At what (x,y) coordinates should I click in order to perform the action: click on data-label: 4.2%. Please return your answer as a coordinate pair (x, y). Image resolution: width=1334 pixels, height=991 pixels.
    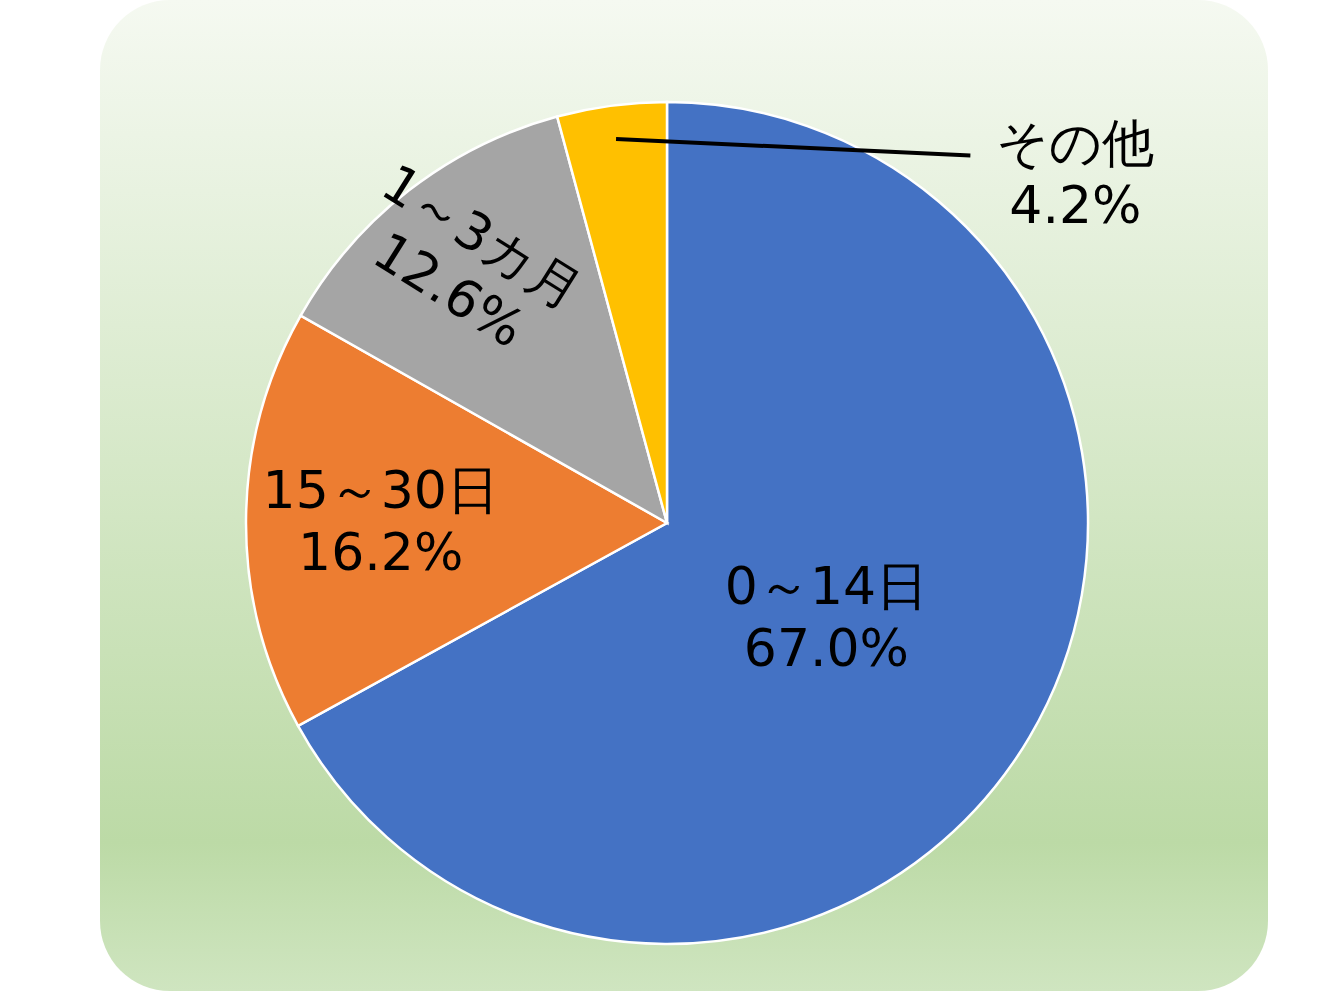
    Looking at the image, I should click on (1075, 204).